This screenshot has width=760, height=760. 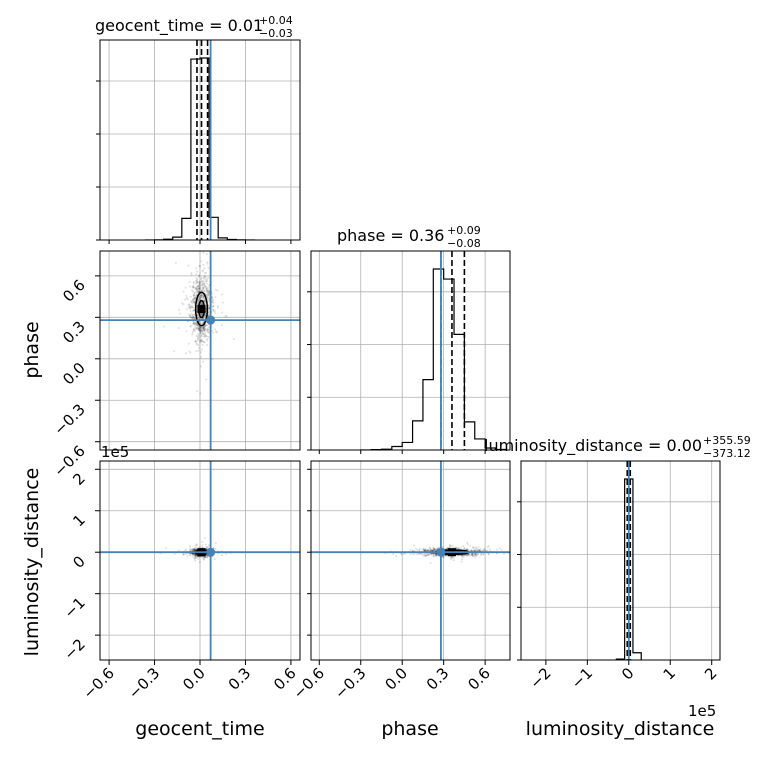 What do you see at coordinates (396, 679) in the screenshot?
I see `xtick-label-phase: 0.0` at bounding box center [396, 679].